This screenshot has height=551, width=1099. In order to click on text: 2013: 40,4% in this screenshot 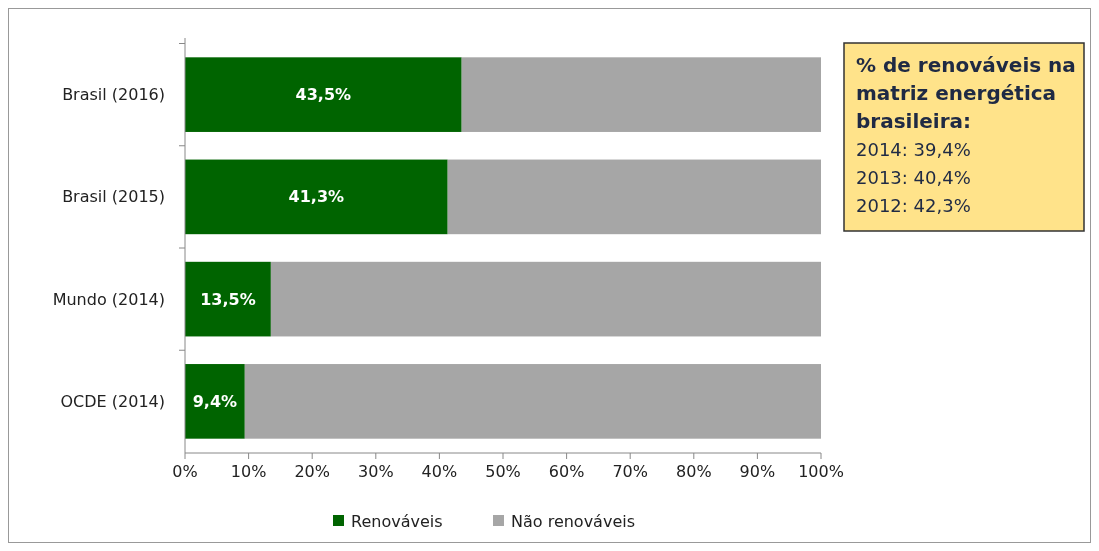, I will do `click(913, 177)`.